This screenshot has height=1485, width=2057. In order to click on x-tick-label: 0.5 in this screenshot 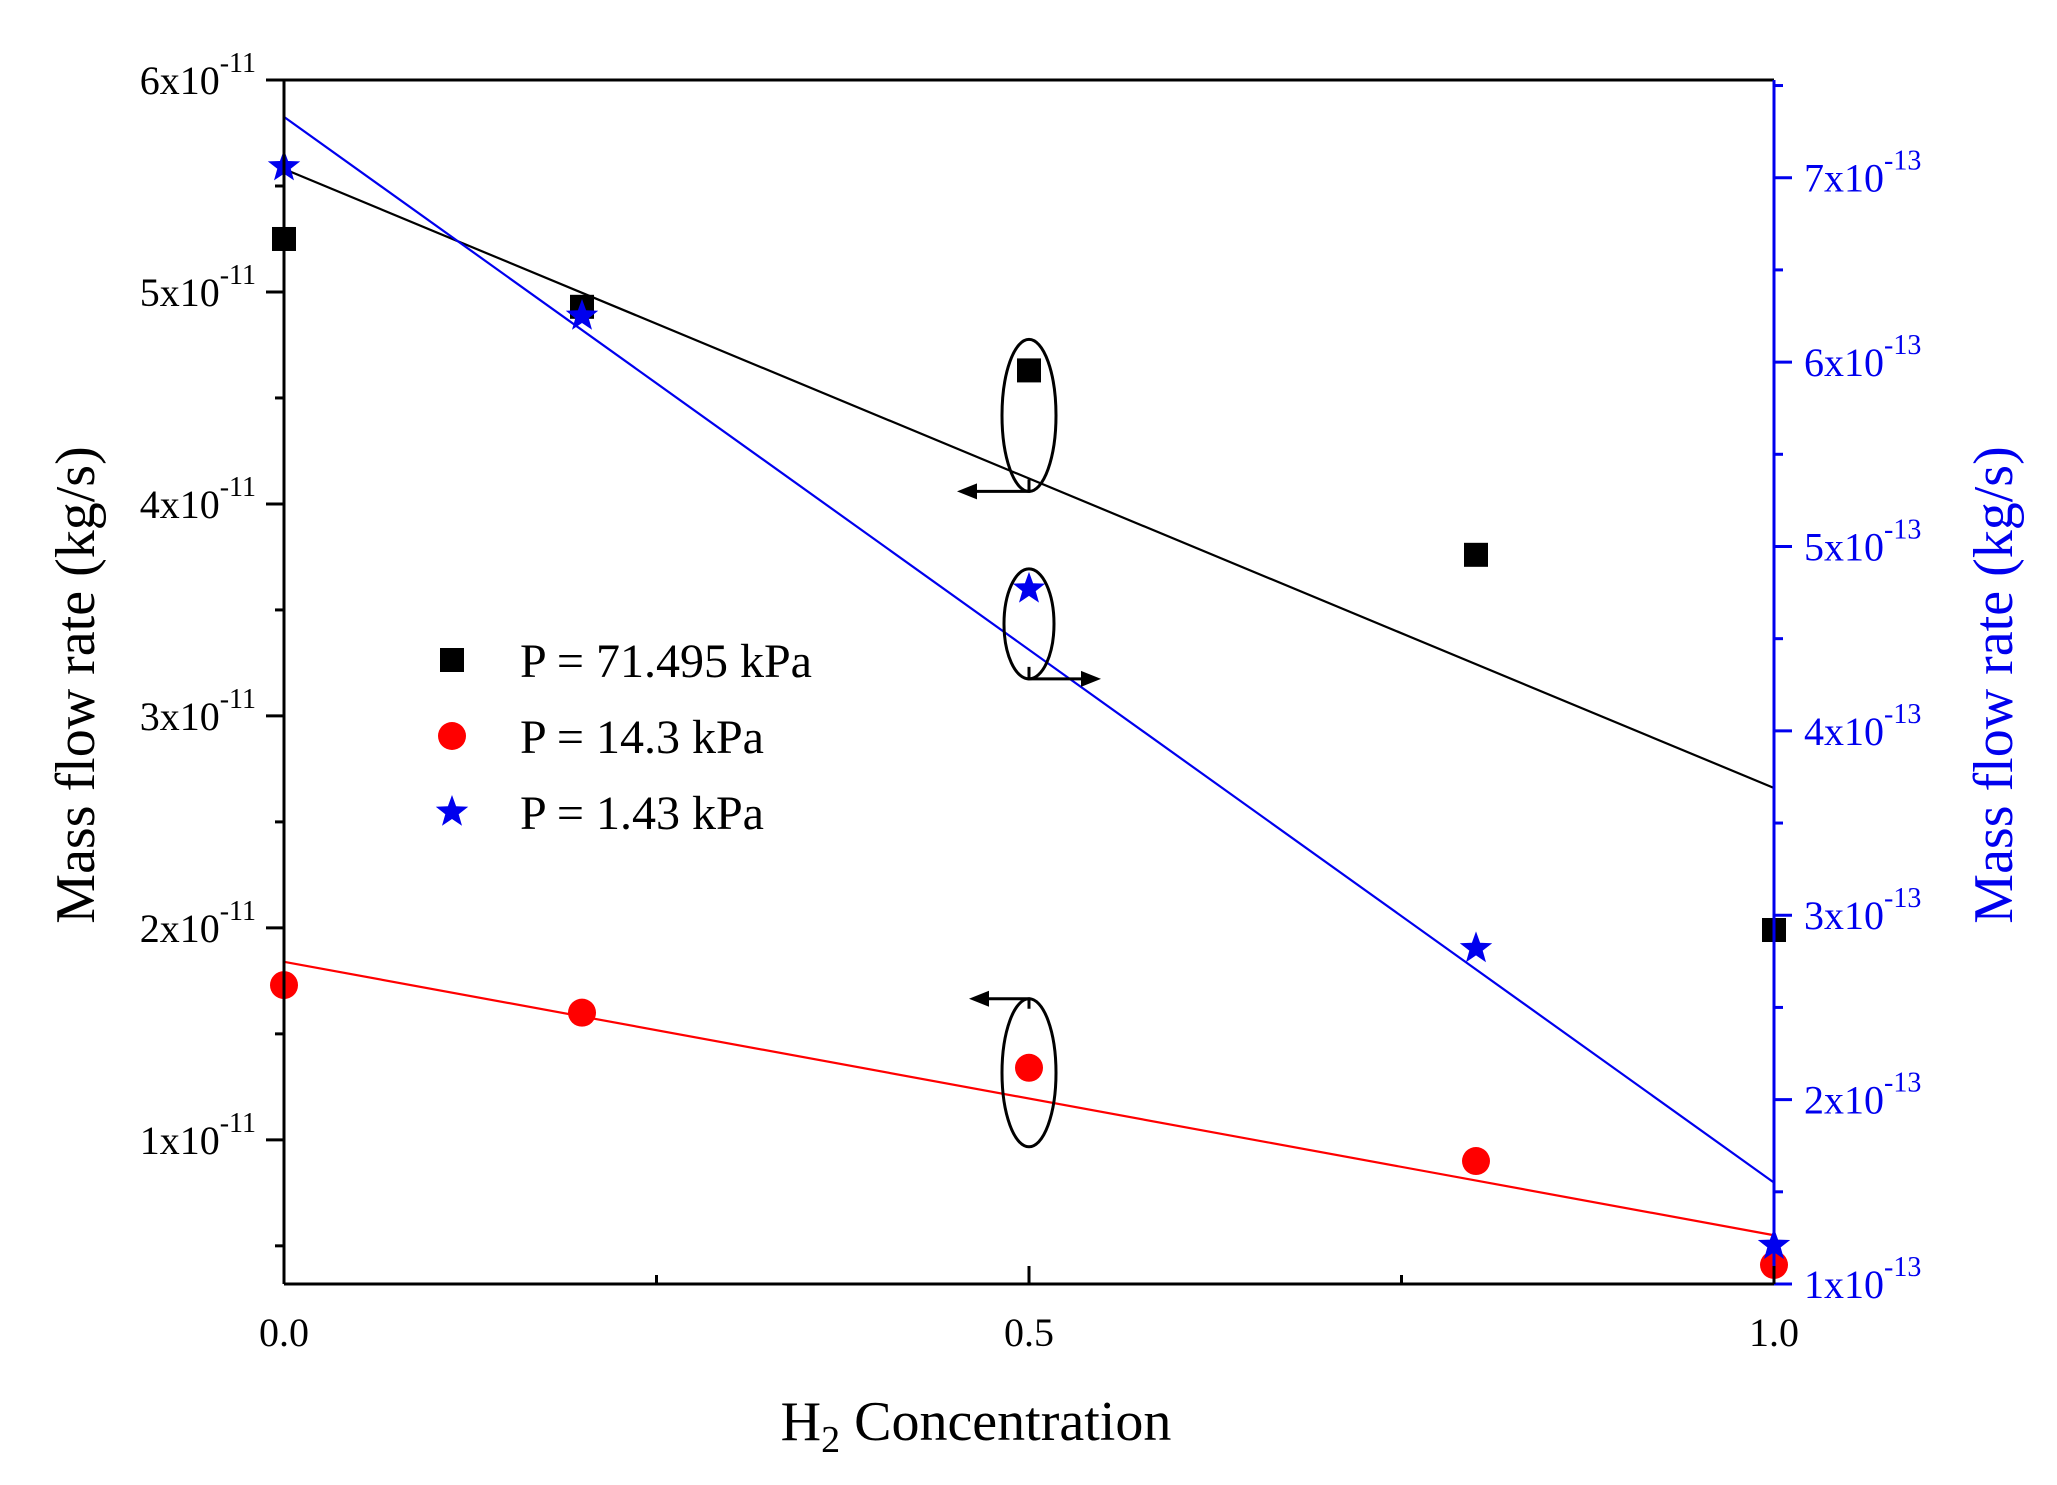, I will do `click(1029, 1332)`.